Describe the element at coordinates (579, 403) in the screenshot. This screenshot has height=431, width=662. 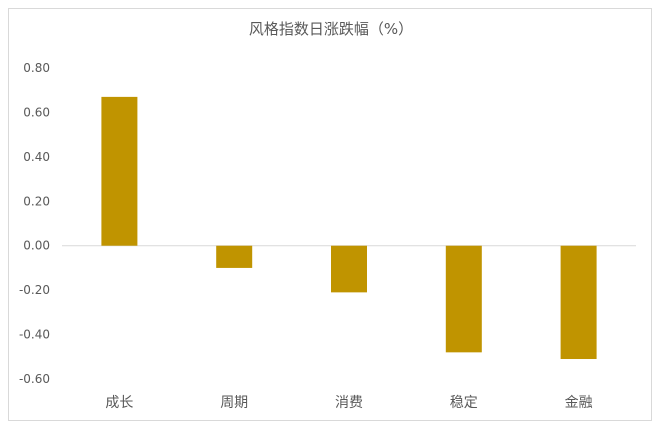
I see `category-label: 金融` at that location.